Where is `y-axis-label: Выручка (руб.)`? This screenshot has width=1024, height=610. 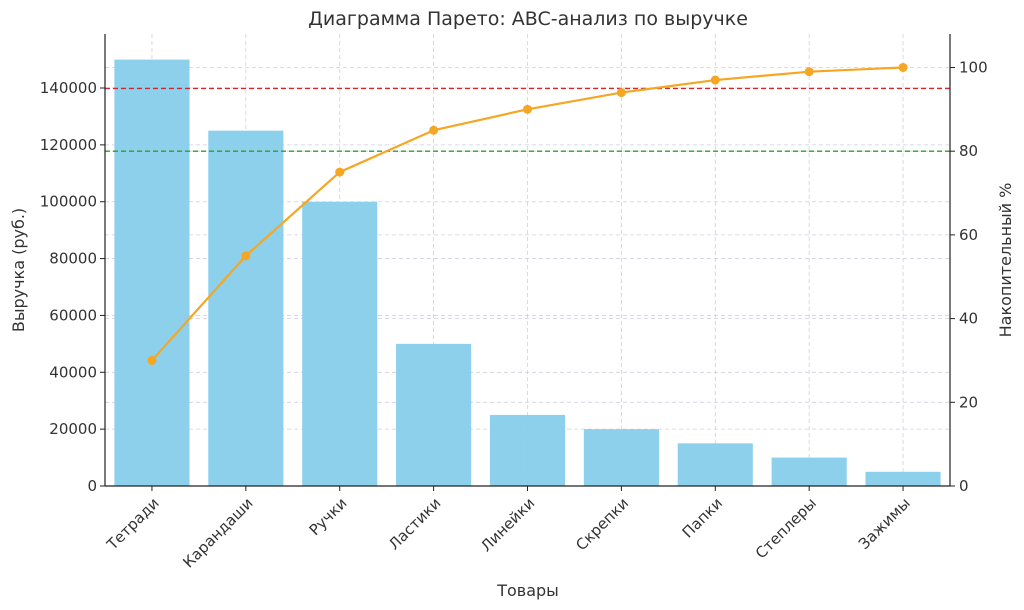
y-axis-label: Выручка (руб.) is located at coordinates (18, 270).